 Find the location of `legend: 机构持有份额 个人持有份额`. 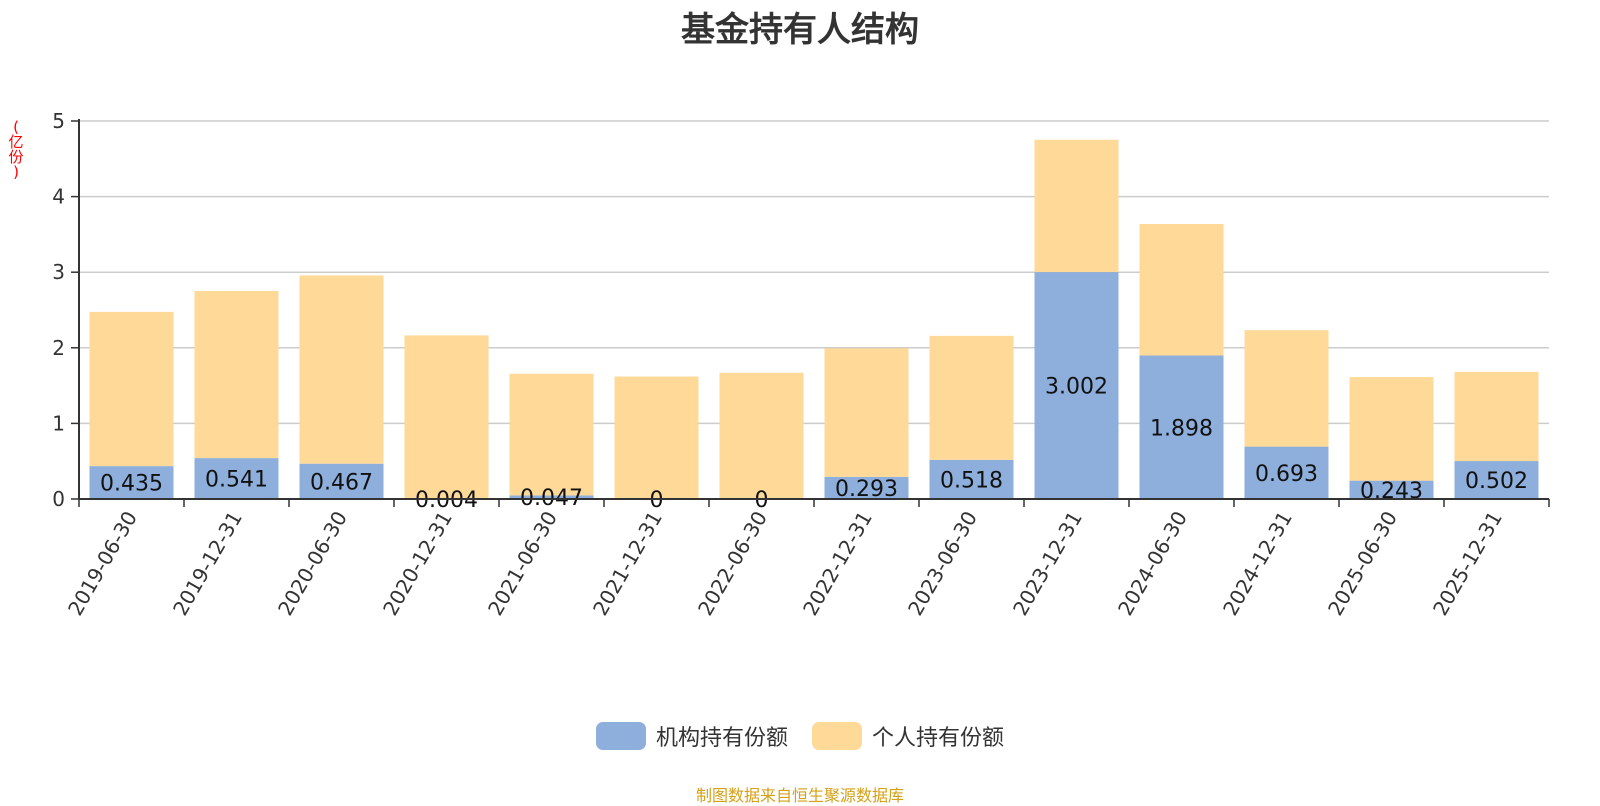

legend: 机构持有份额 个人持有份额 is located at coordinates (800, 736).